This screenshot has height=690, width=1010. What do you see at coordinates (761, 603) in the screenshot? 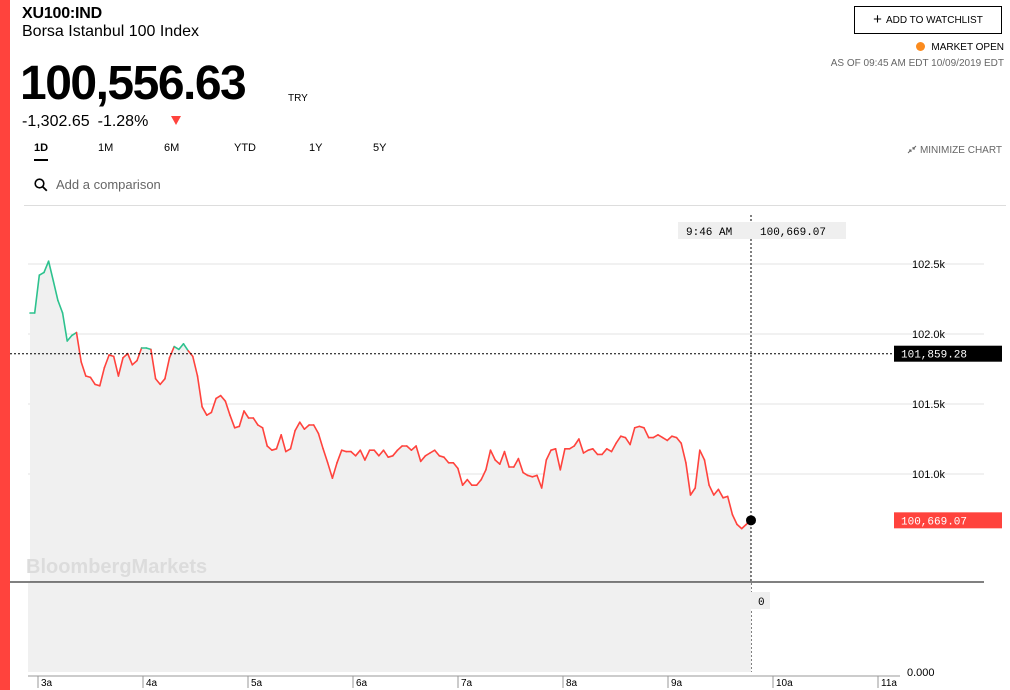
I see `crosshair-volume-value: 0` at bounding box center [761, 603].